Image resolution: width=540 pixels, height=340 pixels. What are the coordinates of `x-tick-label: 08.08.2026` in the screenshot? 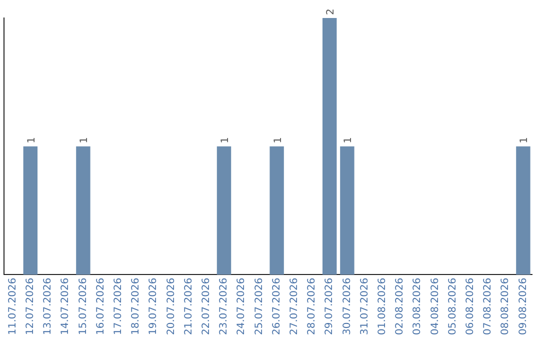 It's located at (506, 307).